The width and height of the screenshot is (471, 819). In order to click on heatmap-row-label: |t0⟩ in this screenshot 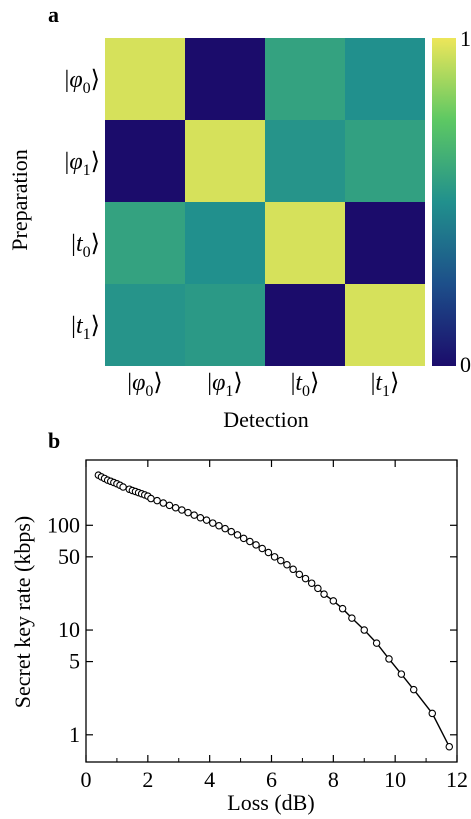, I will do `click(85, 246)`.